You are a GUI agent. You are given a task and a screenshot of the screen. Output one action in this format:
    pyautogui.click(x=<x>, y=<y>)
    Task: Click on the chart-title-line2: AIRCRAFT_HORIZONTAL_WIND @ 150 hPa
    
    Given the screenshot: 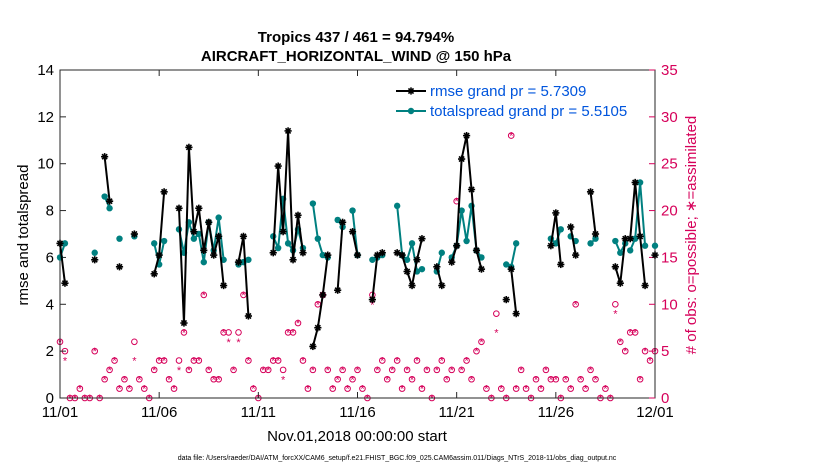 What is the action you would take?
    pyautogui.click(x=356, y=56)
    